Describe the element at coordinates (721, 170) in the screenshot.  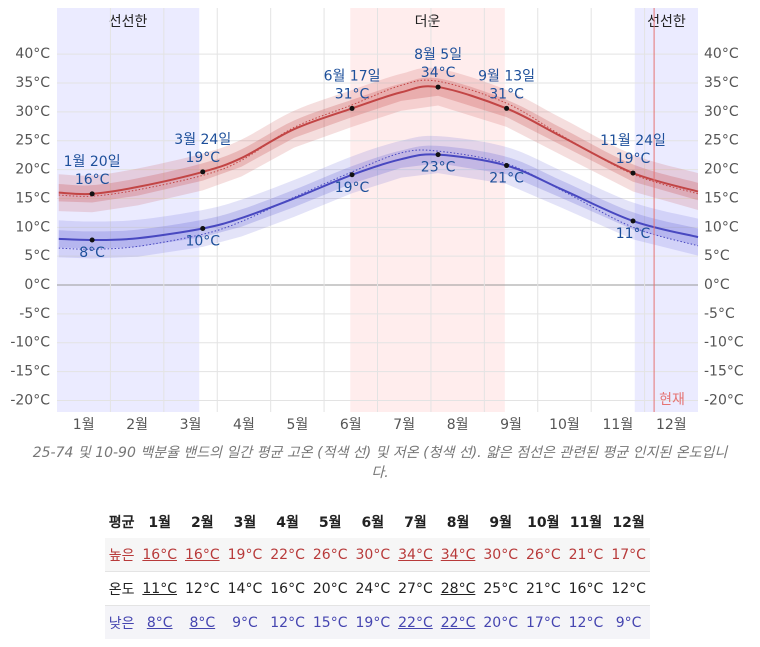
I see `y2-tick-label: 20°C` at that location.